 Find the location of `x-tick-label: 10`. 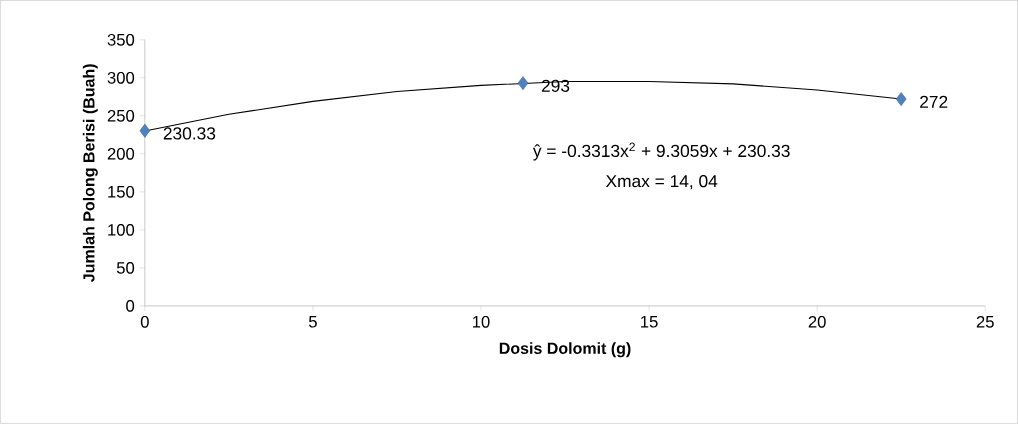

x-tick-label: 10 is located at coordinates (481, 322).